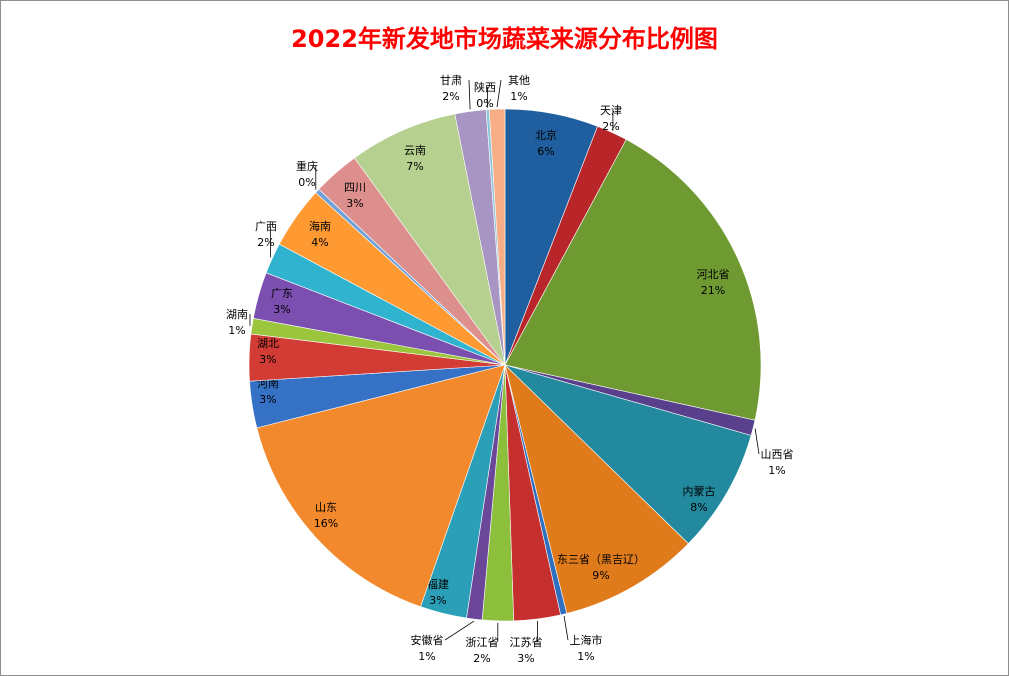  I want to click on slice-label-14: 湖南, so click(237, 314).